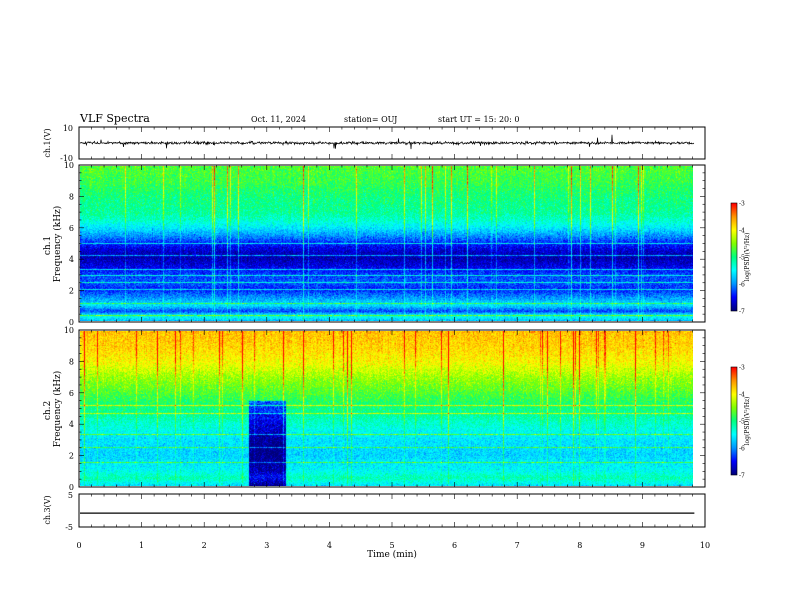 This screenshot has height=612, width=792. What do you see at coordinates (71, 424) in the screenshot?
I see `ch2-spectrogram-ytick-2: 4` at bounding box center [71, 424].